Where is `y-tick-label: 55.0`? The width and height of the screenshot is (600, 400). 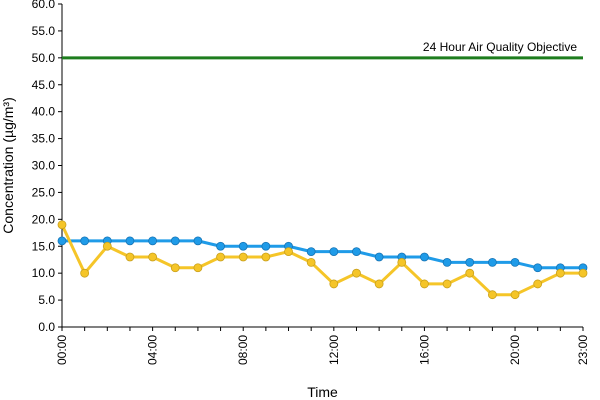
y-tick-label: 55.0 is located at coordinates (44, 31).